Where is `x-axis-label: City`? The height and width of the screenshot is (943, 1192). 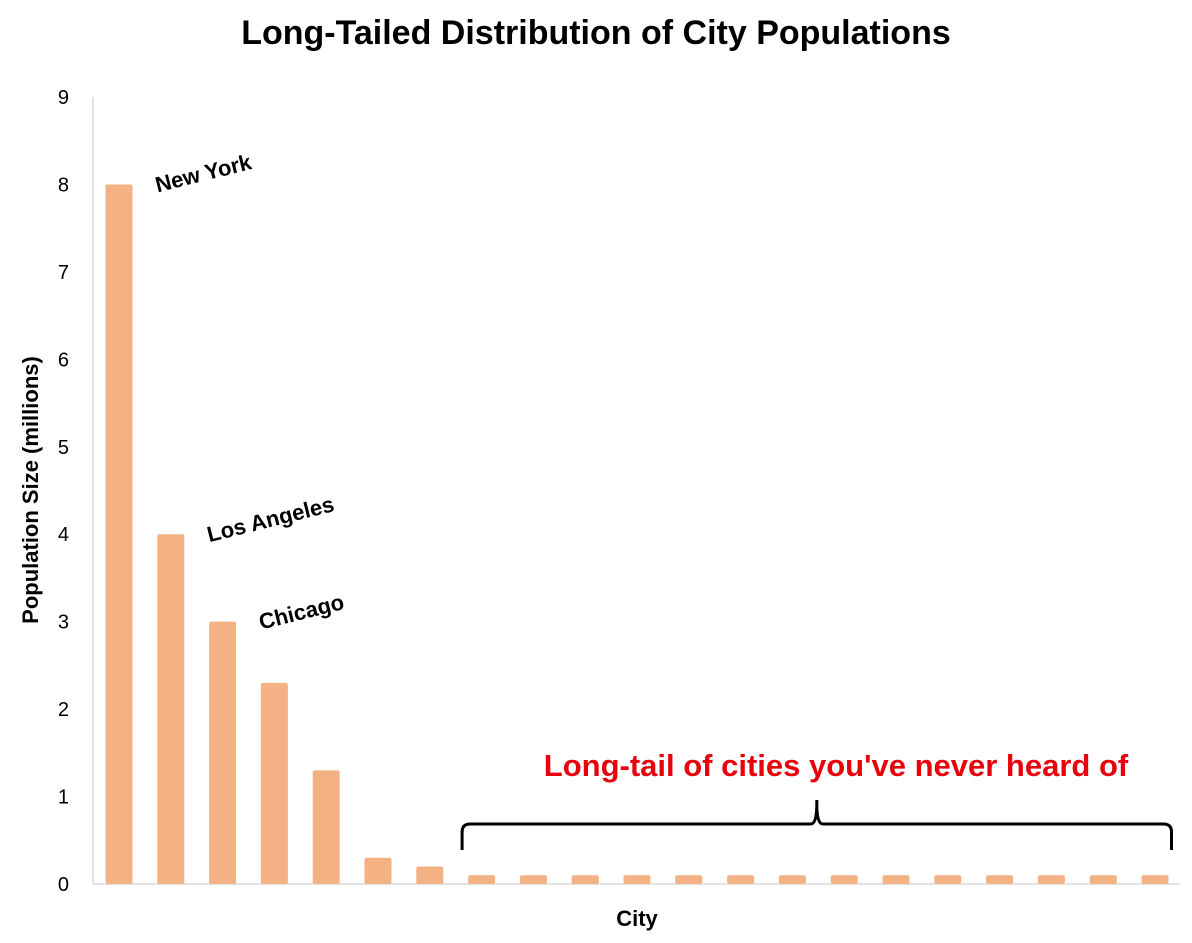 x-axis-label: City is located at coordinates (637, 918).